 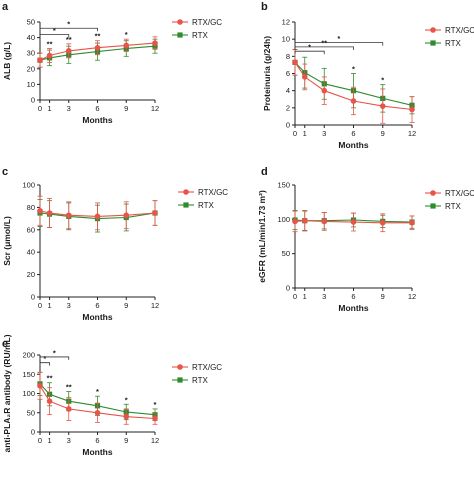 I want to click on y-tick-label: 6, so click(x=288, y=73).